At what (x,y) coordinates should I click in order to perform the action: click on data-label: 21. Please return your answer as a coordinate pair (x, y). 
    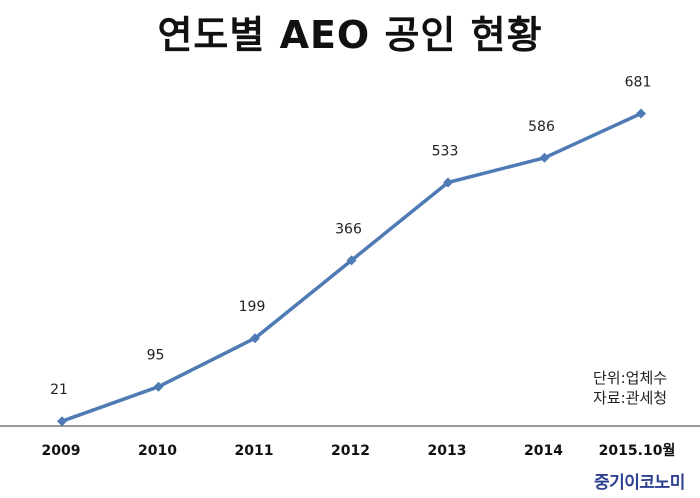
    Looking at the image, I should click on (59, 390).